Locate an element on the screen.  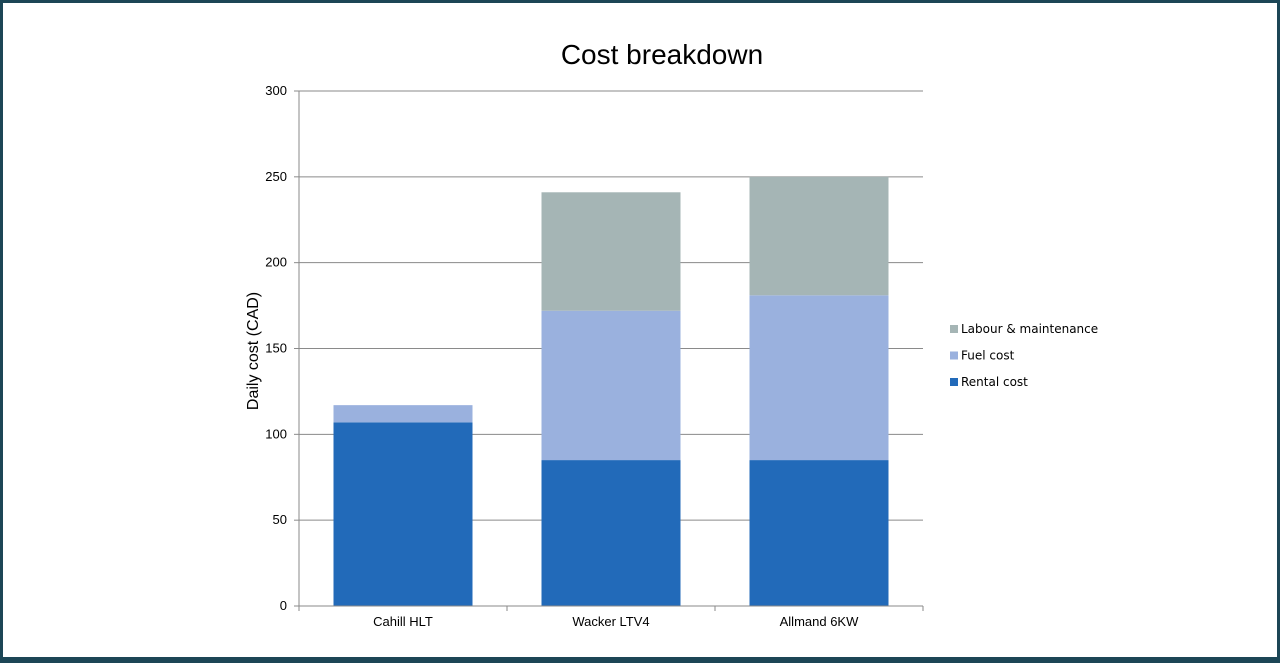
legend-item: Labour & maintenance is located at coordinates (1024, 329).